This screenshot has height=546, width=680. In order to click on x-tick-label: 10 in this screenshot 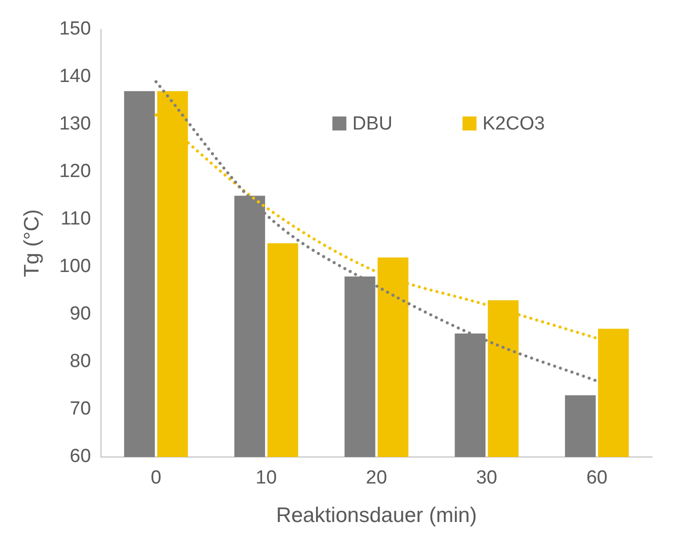, I will do `click(266, 478)`.